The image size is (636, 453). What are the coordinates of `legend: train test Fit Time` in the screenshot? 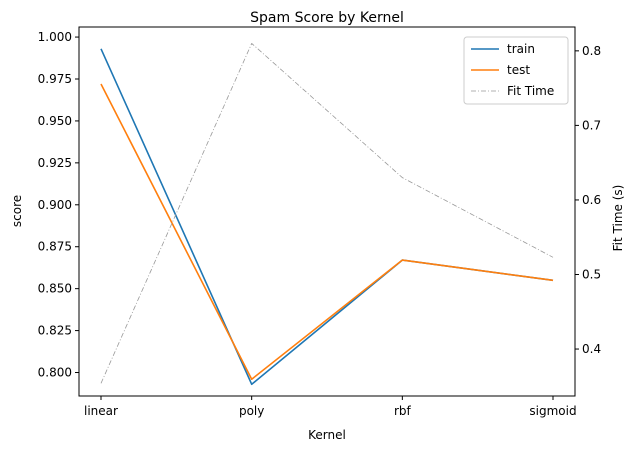 It's located at (516, 70).